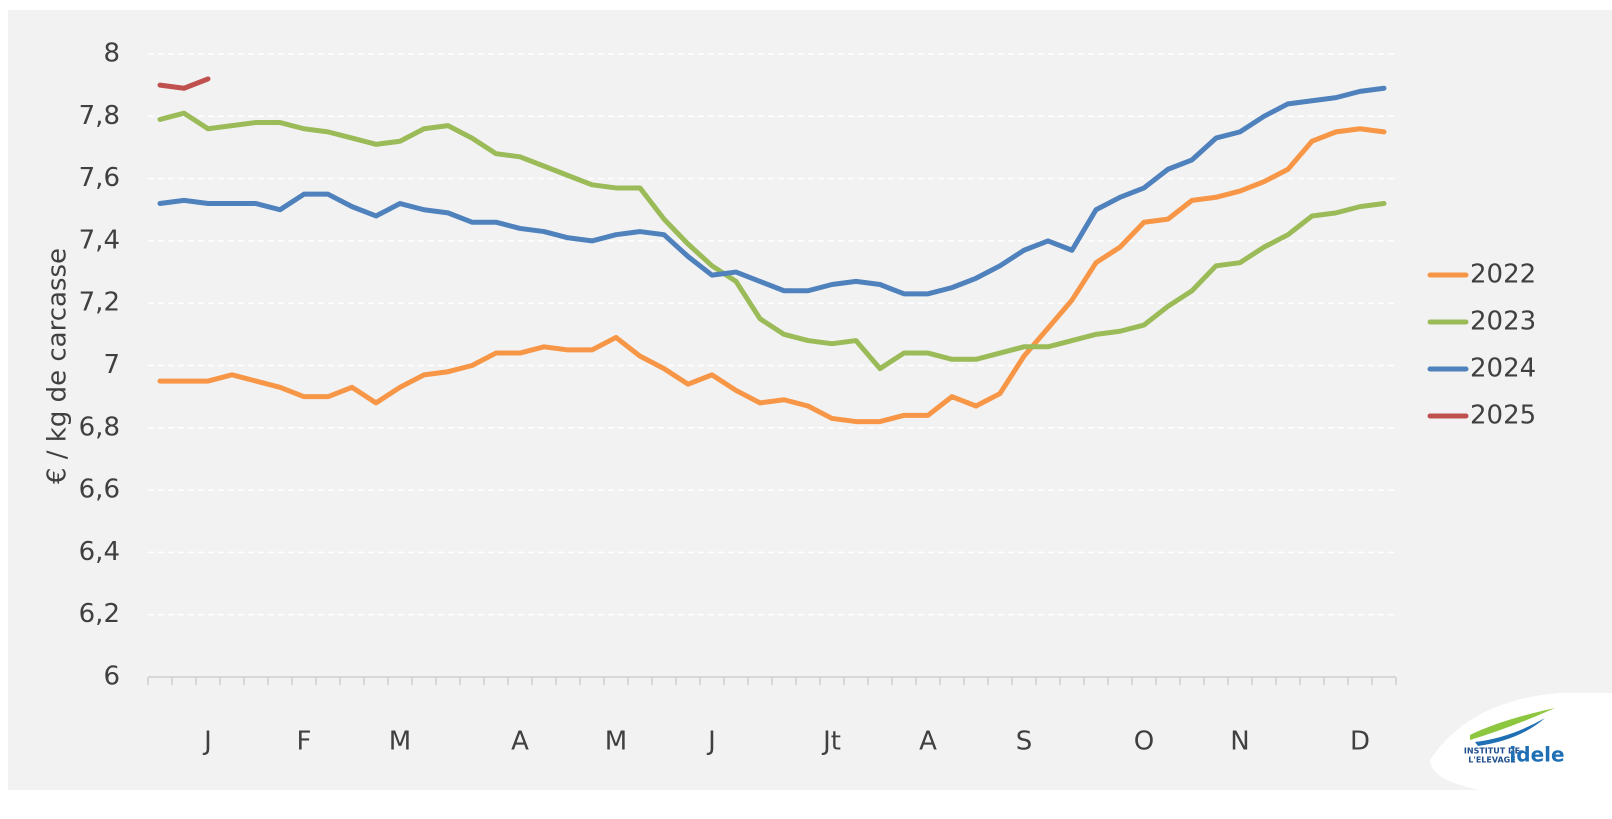 The height and width of the screenshot is (819, 1612). Describe the element at coordinates (99, 427) in the screenshot. I see `y-tick-label: 6,8` at that location.